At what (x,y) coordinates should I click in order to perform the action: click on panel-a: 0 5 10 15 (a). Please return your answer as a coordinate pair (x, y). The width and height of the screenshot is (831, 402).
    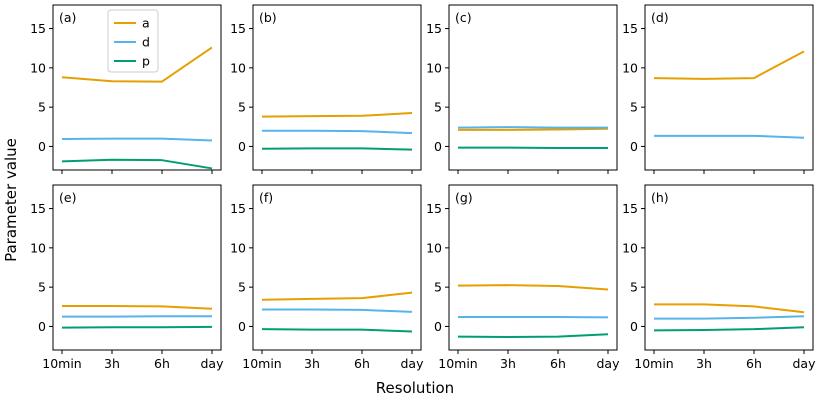
    Looking at the image, I should click on (126, 89).